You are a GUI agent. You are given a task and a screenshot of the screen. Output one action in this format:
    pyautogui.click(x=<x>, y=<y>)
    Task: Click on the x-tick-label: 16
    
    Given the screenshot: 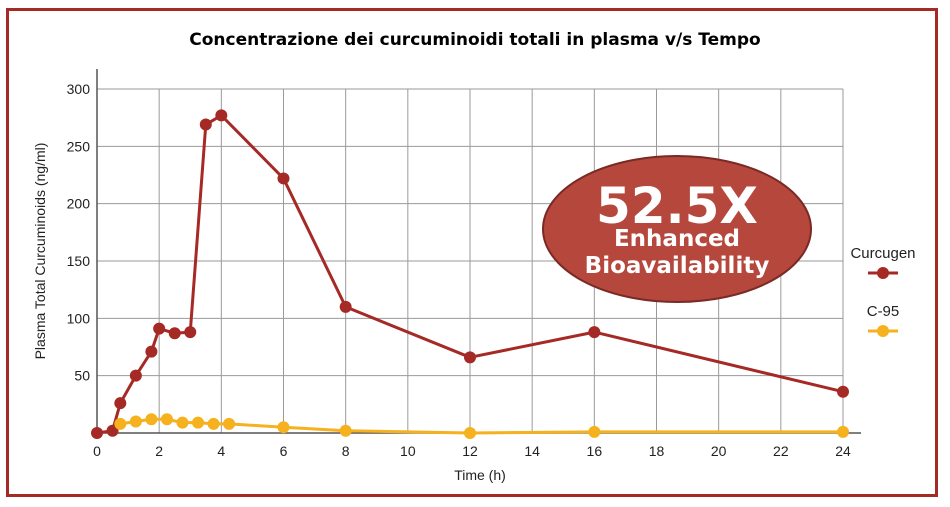 What is the action you would take?
    pyautogui.click(x=595, y=451)
    